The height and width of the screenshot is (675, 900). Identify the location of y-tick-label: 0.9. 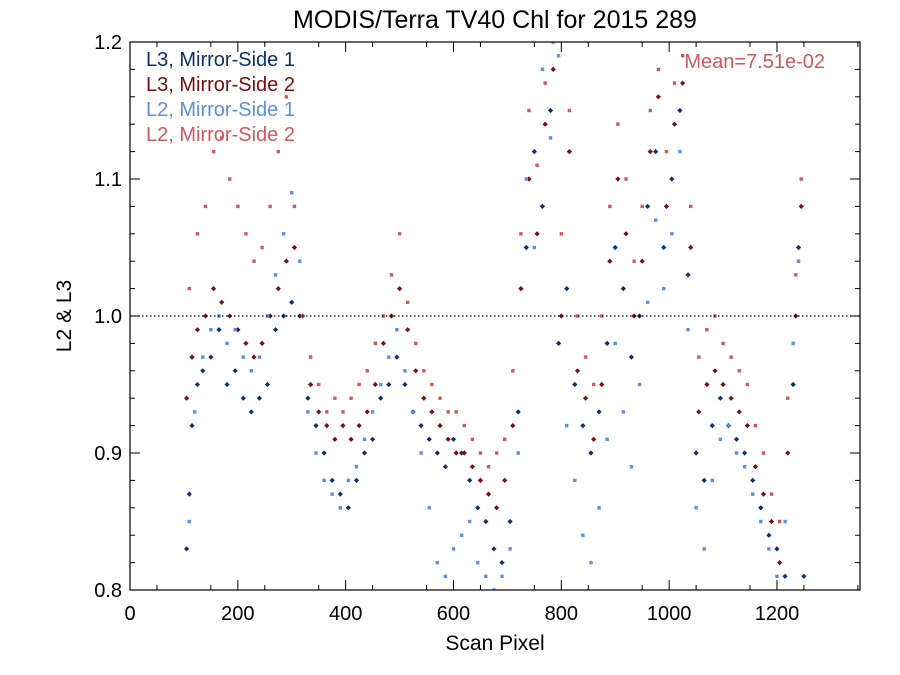
(108, 454).